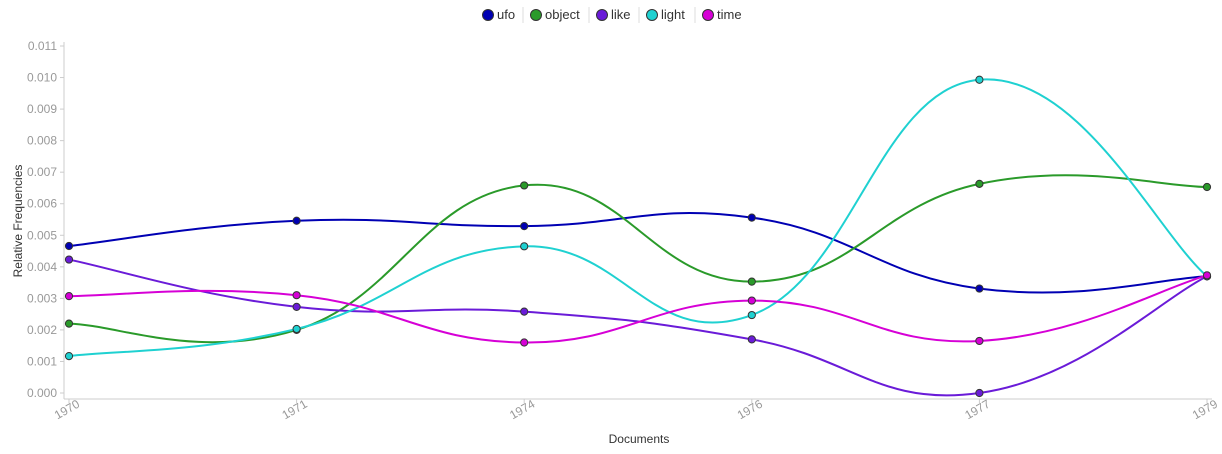  I want to click on series-line-time, so click(638, 309).